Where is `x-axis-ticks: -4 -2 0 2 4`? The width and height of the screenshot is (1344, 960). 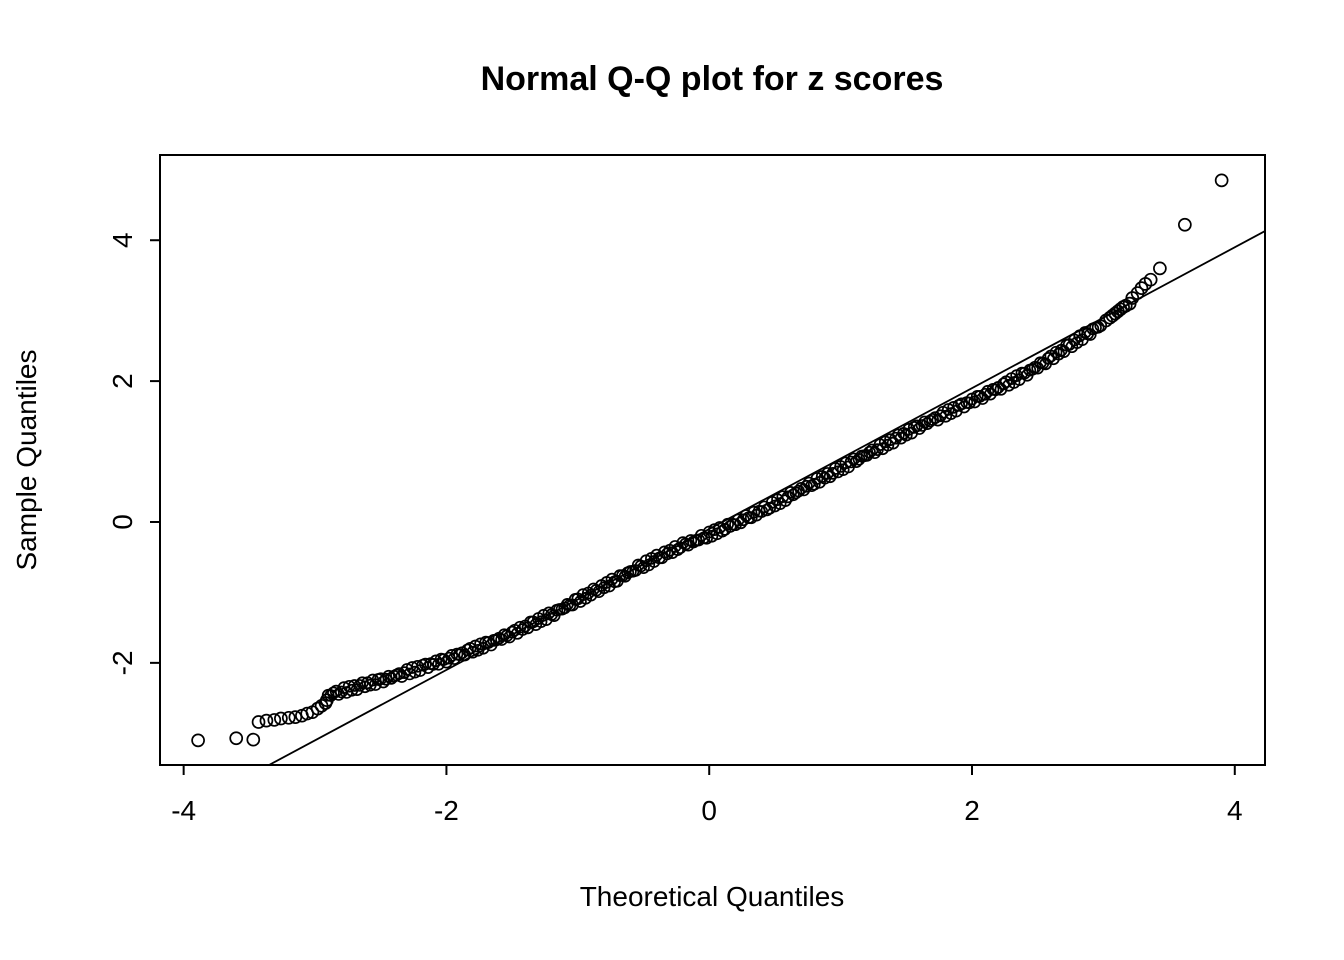
x-axis-ticks: -4 -2 0 2 4 is located at coordinates (707, 795).